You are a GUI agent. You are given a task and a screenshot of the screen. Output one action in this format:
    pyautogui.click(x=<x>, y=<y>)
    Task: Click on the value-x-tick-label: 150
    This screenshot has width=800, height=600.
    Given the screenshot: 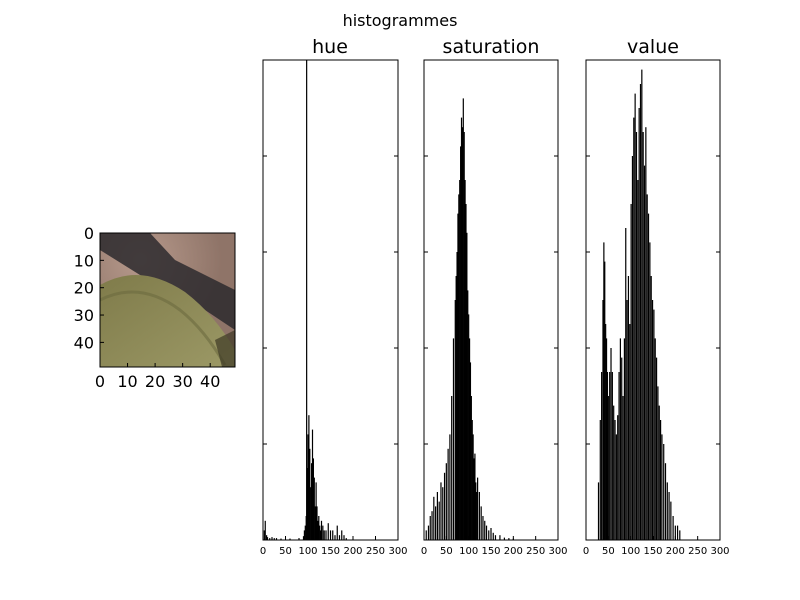 What is the action you would take?
    pyautogui.click(x=652, y=551)
    